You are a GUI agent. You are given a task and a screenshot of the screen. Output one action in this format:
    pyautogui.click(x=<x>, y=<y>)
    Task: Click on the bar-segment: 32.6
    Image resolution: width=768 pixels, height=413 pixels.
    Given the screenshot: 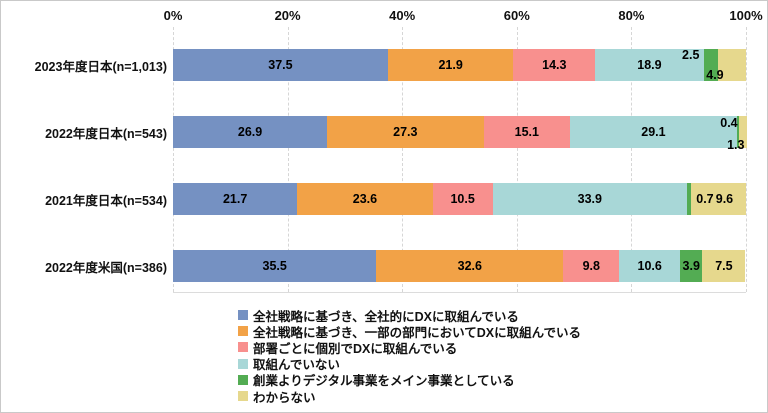 What is the action you would take?
    pyautogui.click(x=470, y=266)
    